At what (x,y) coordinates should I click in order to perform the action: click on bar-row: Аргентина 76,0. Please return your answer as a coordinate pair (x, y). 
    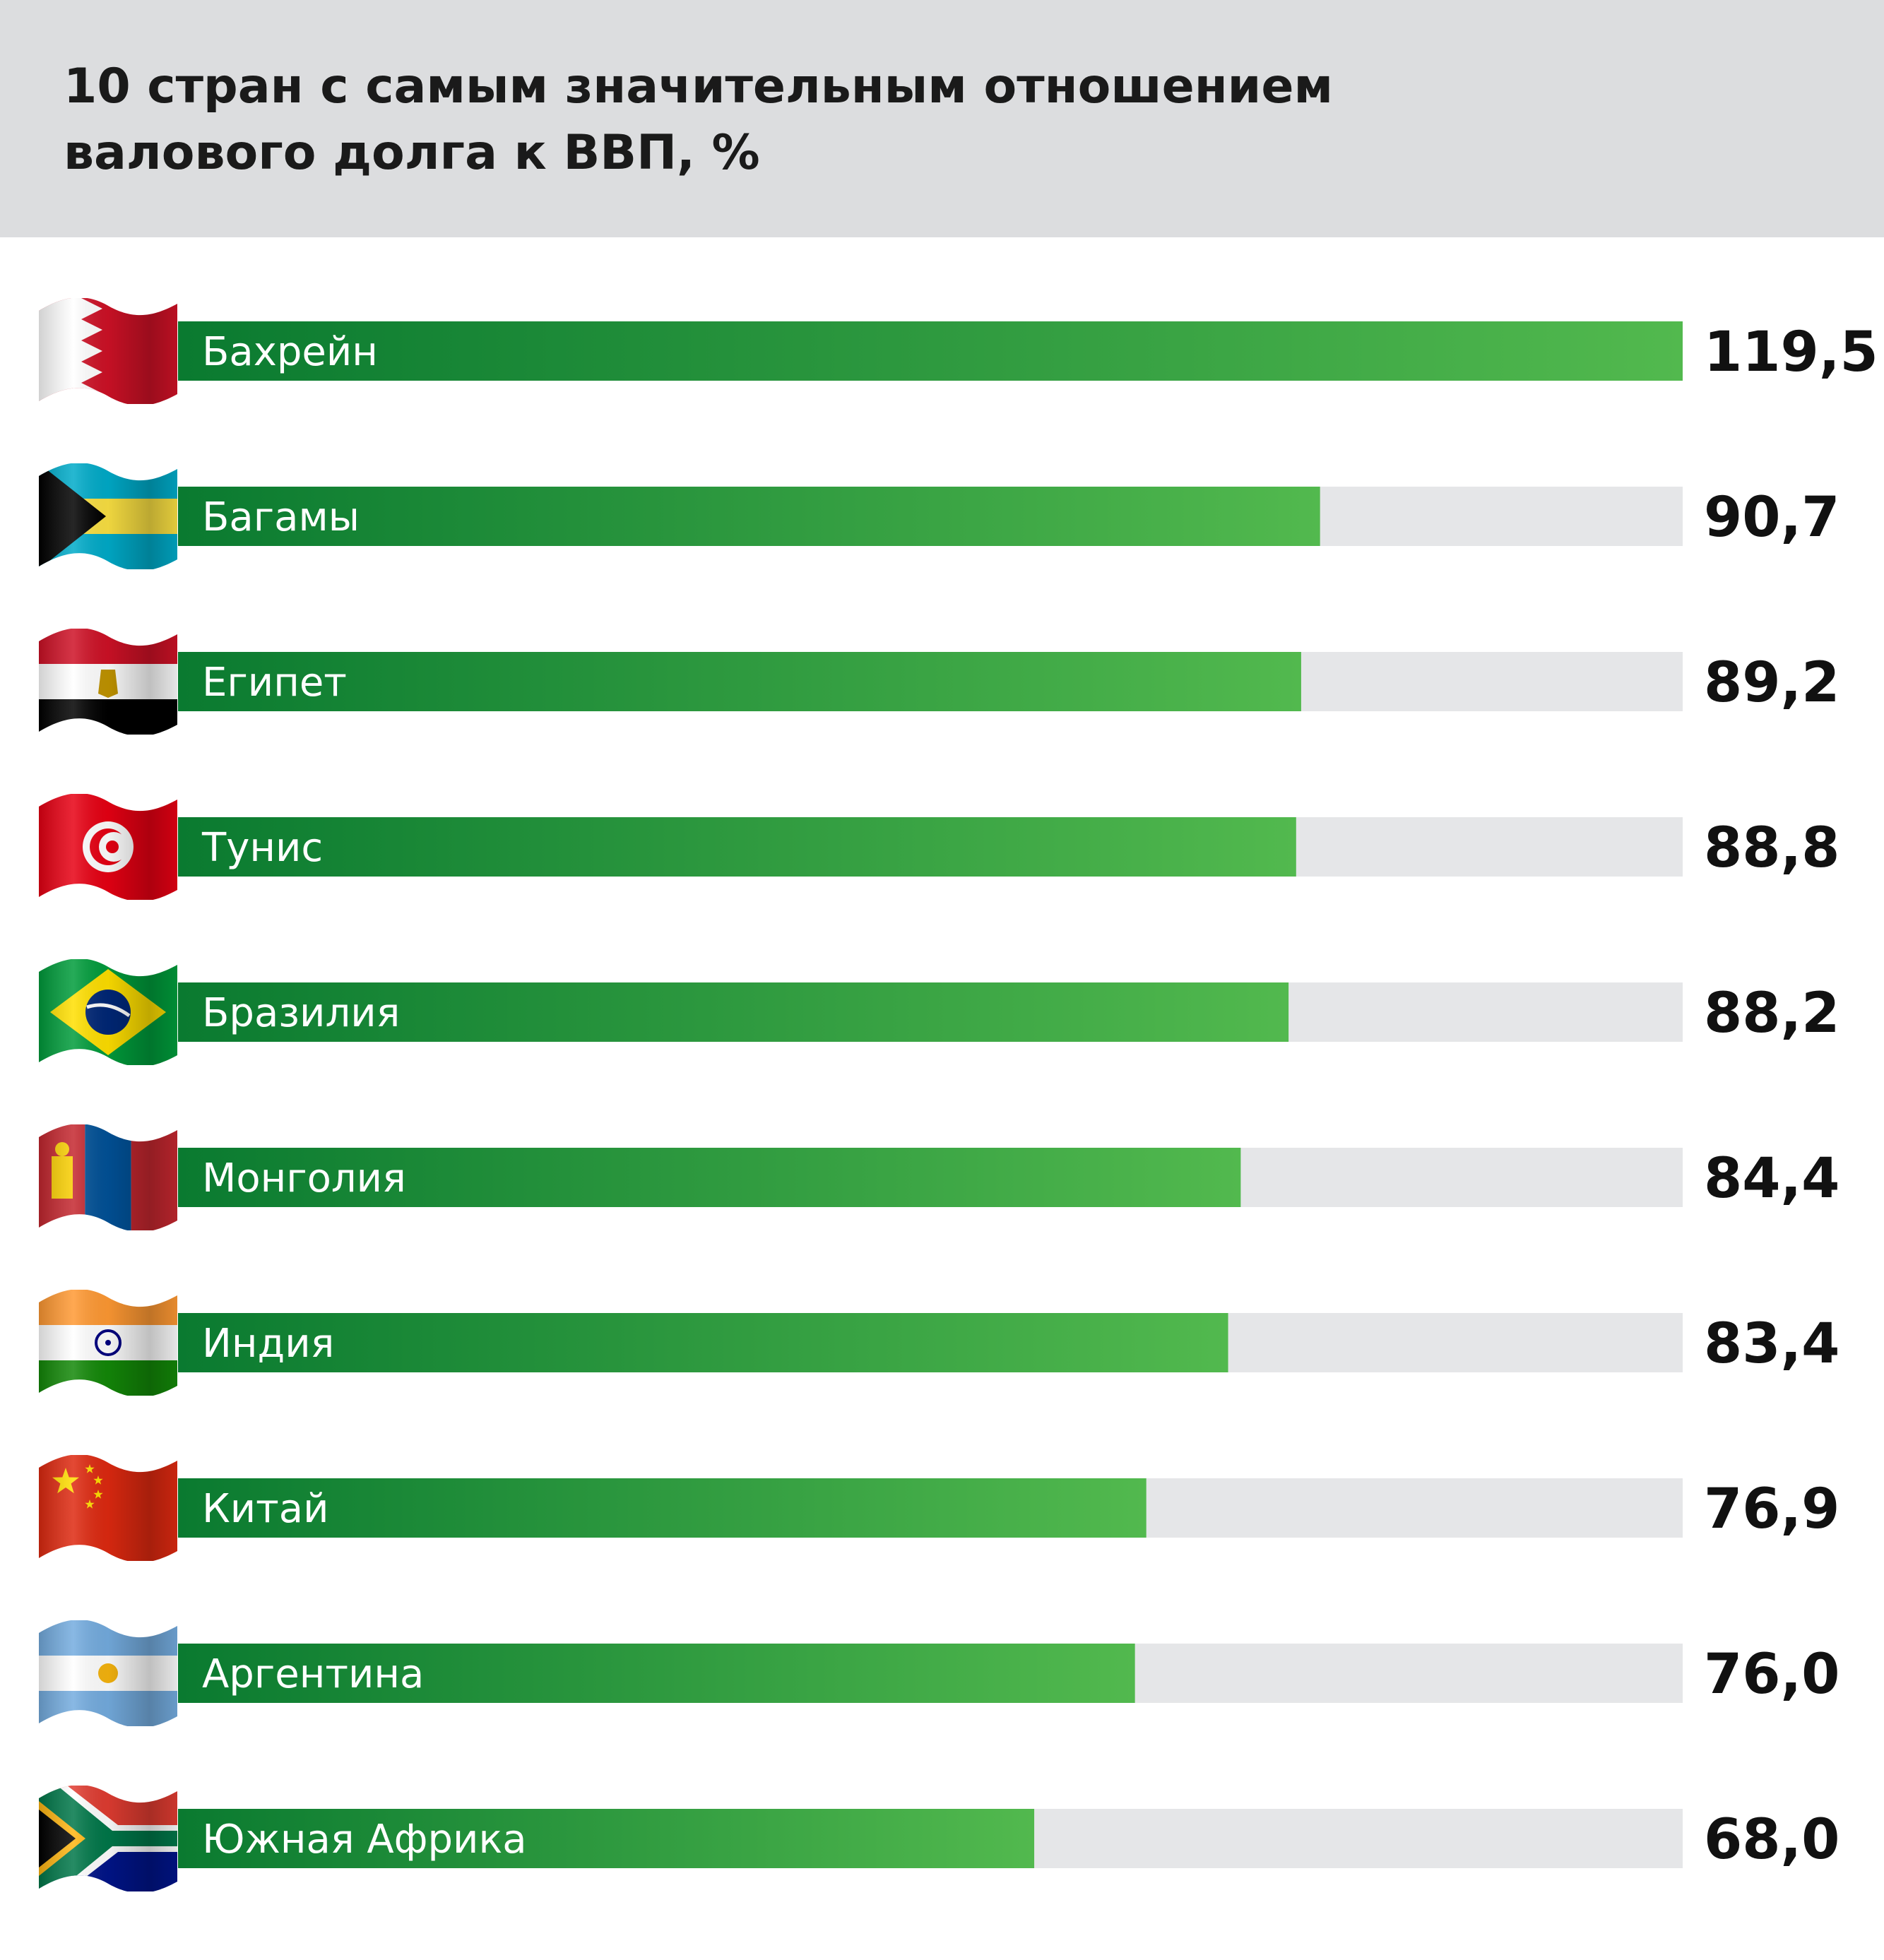
    Looking at the image, I should click on (939, 1673).